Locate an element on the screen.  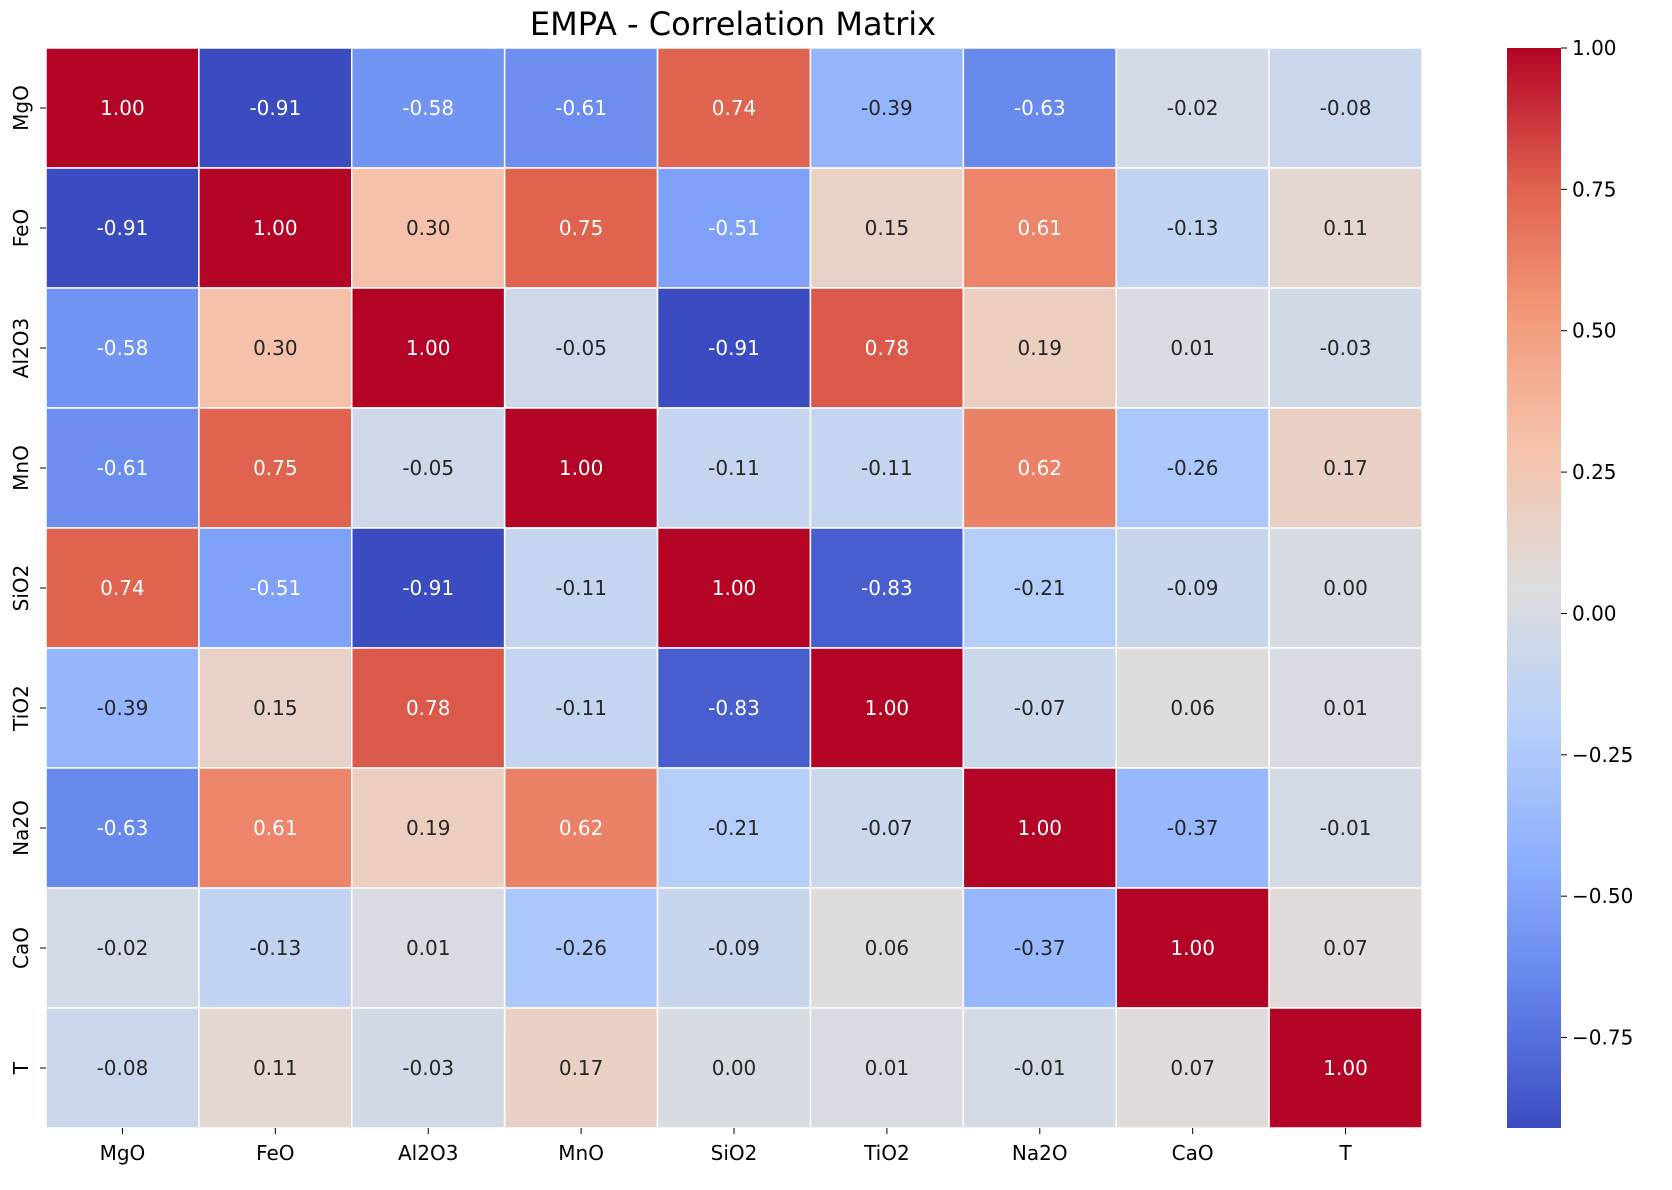
colorbar-tick-label: −0.50 is located at coordinates (1602, 896).